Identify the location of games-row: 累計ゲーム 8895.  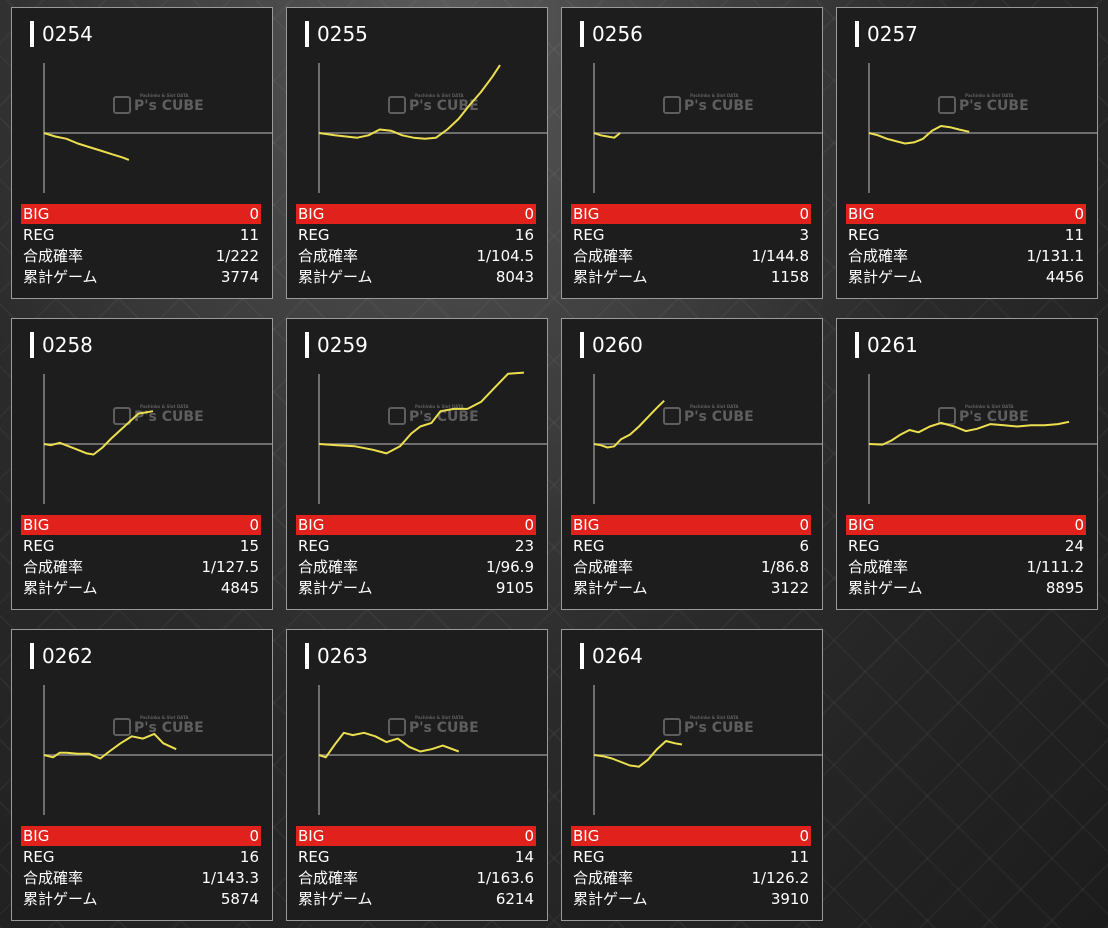
(966, 588).